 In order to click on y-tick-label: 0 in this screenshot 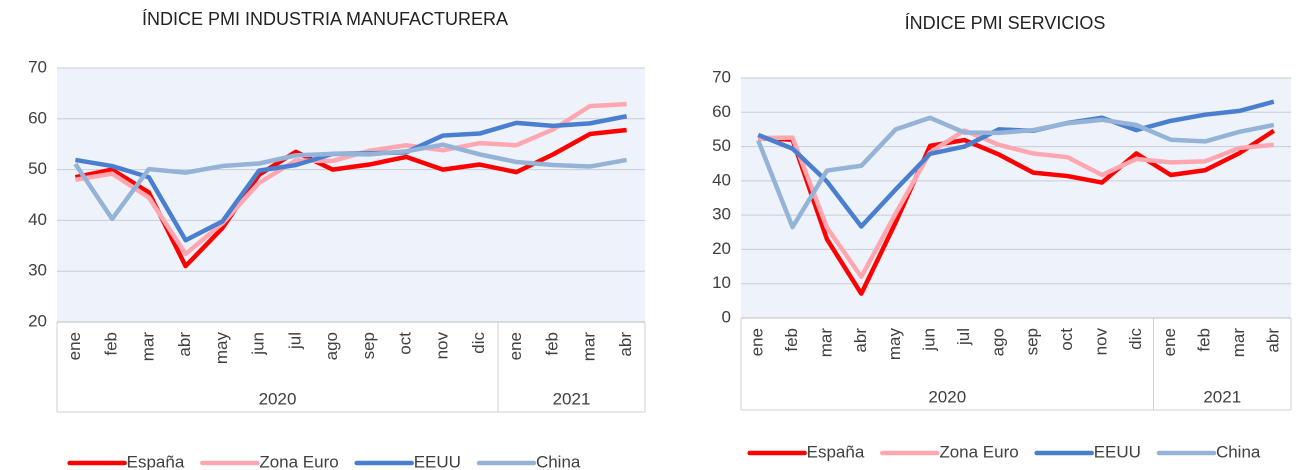, I will do `click(726, 316)`.